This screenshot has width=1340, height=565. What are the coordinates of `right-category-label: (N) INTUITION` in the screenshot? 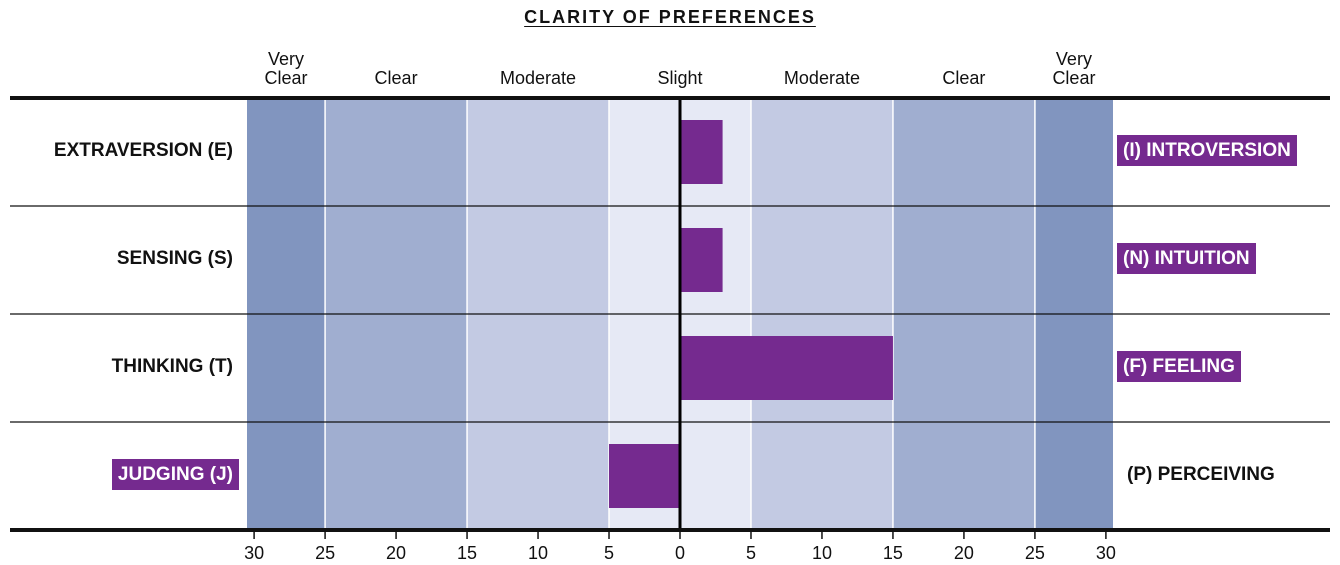 It's located at (1186, 258).